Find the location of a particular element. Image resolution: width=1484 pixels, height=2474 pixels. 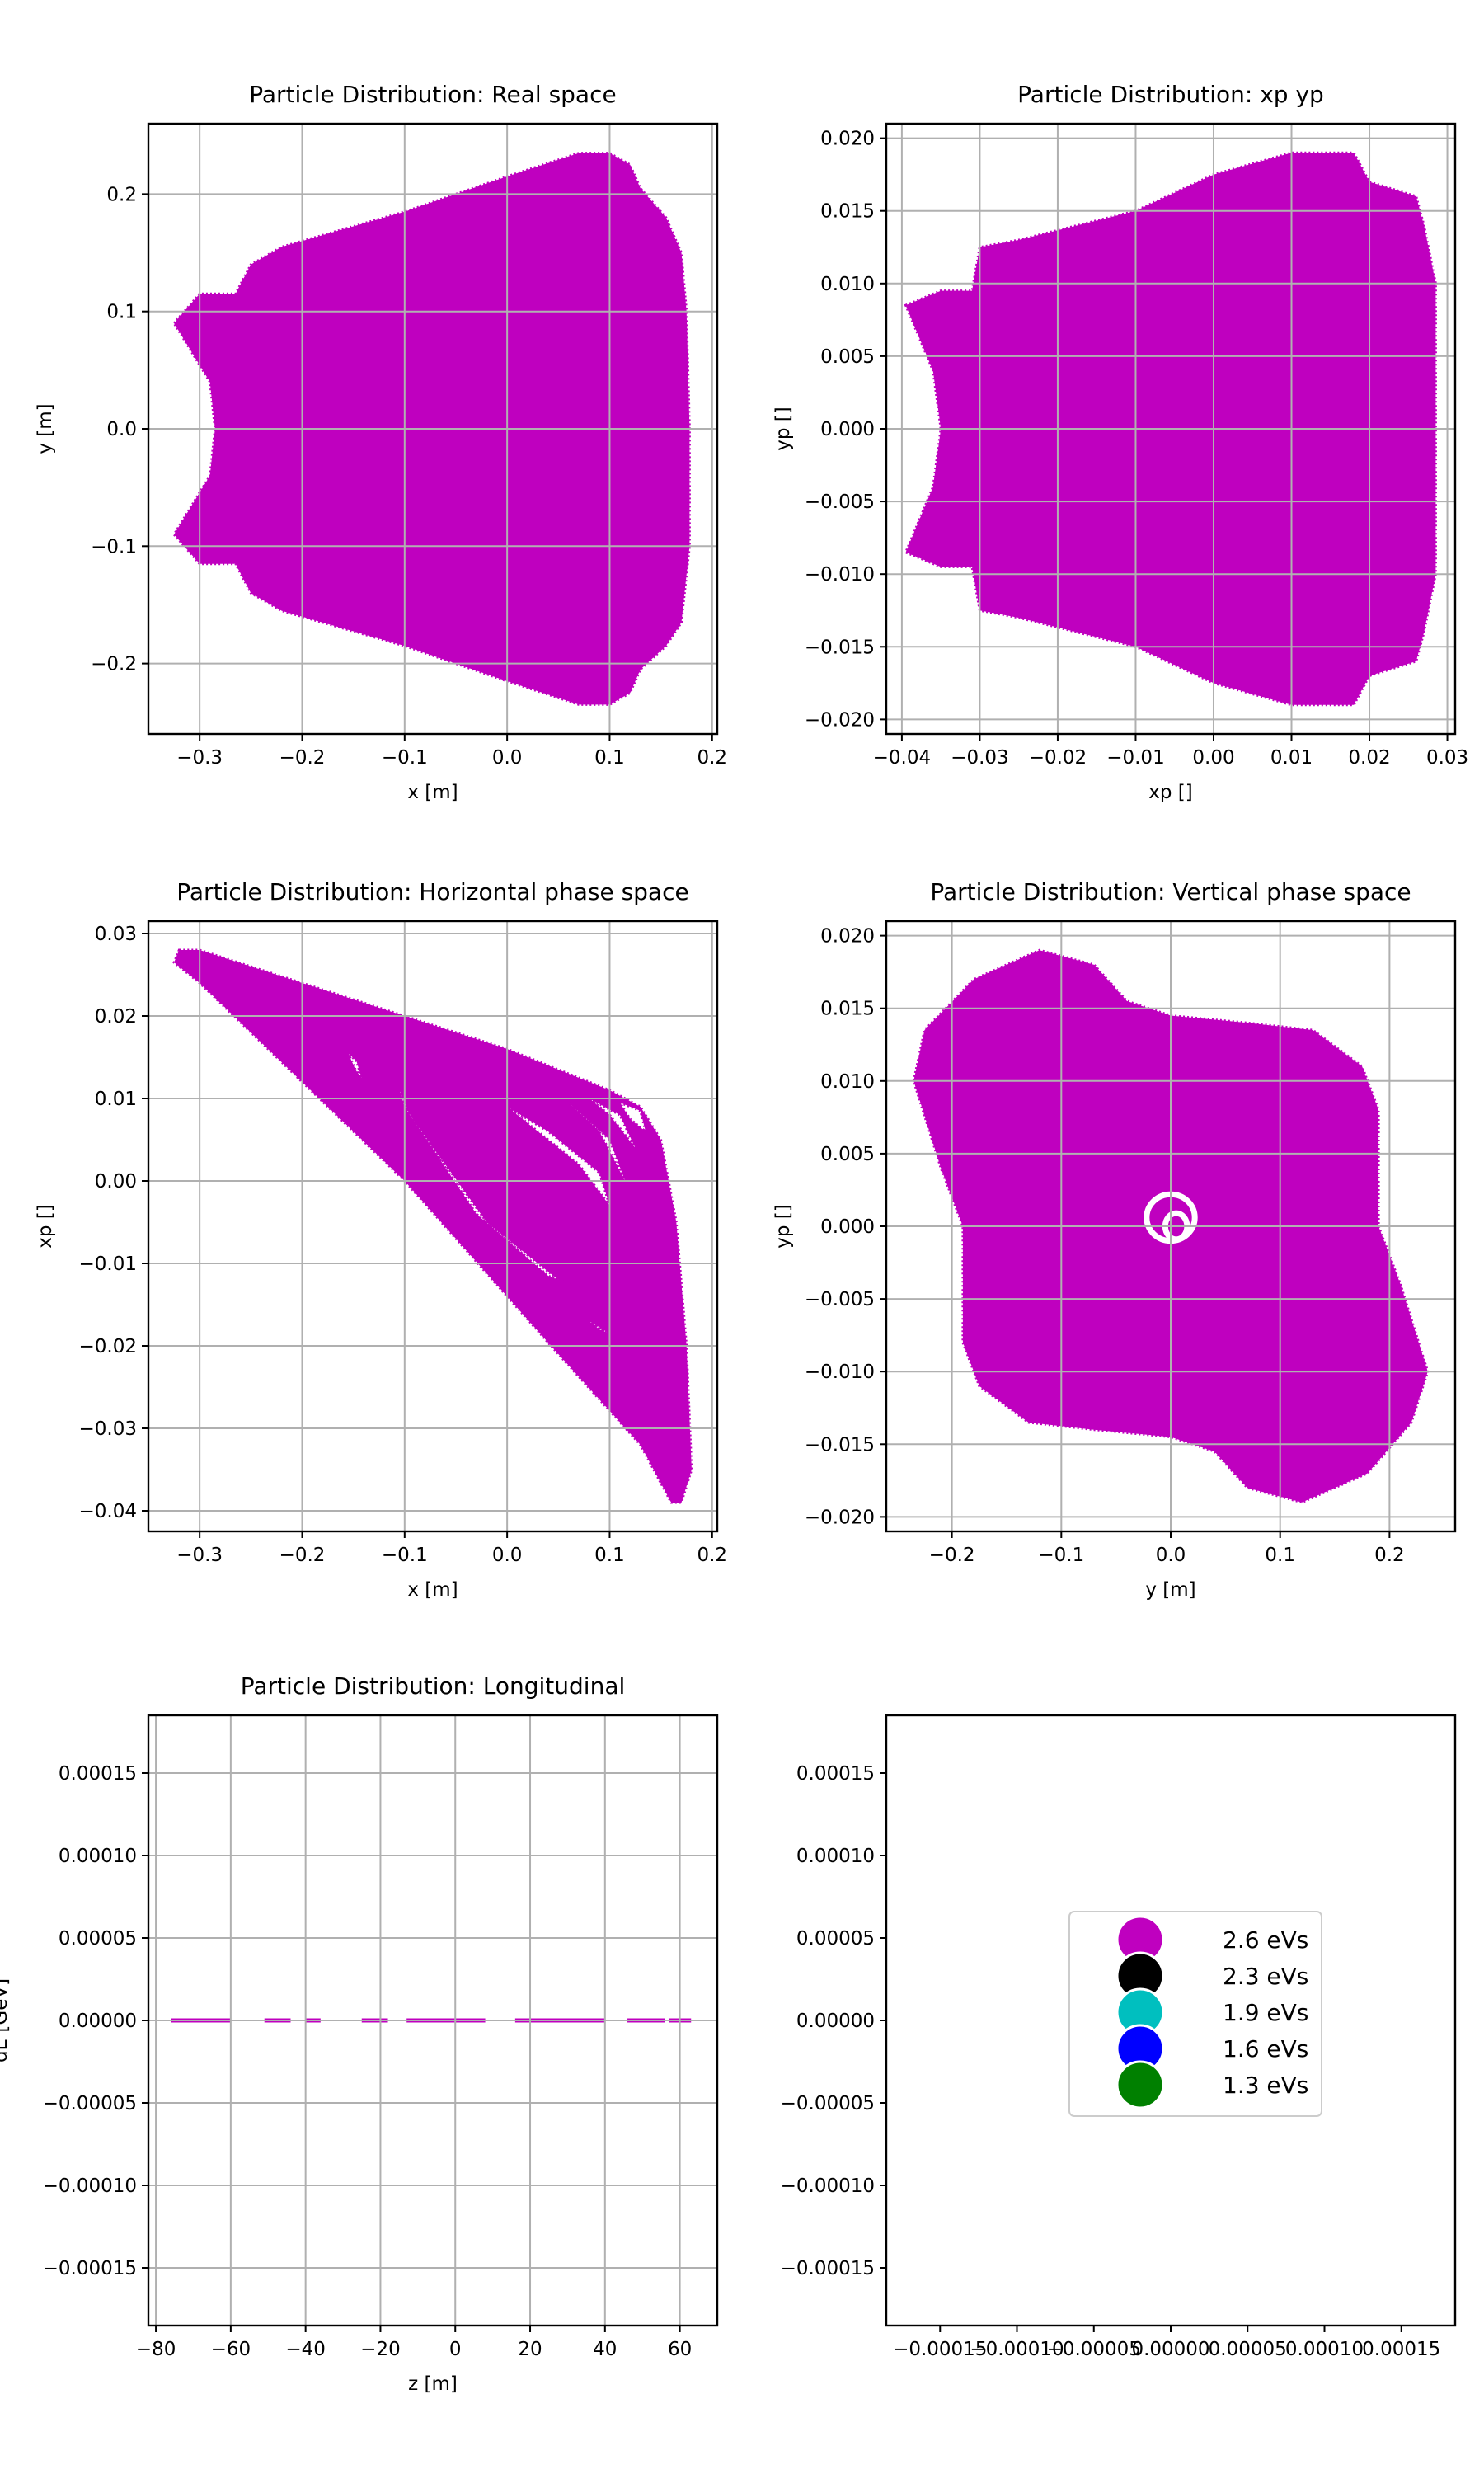

y-tick-label: 0.1 is located at coordinates (121, 312).